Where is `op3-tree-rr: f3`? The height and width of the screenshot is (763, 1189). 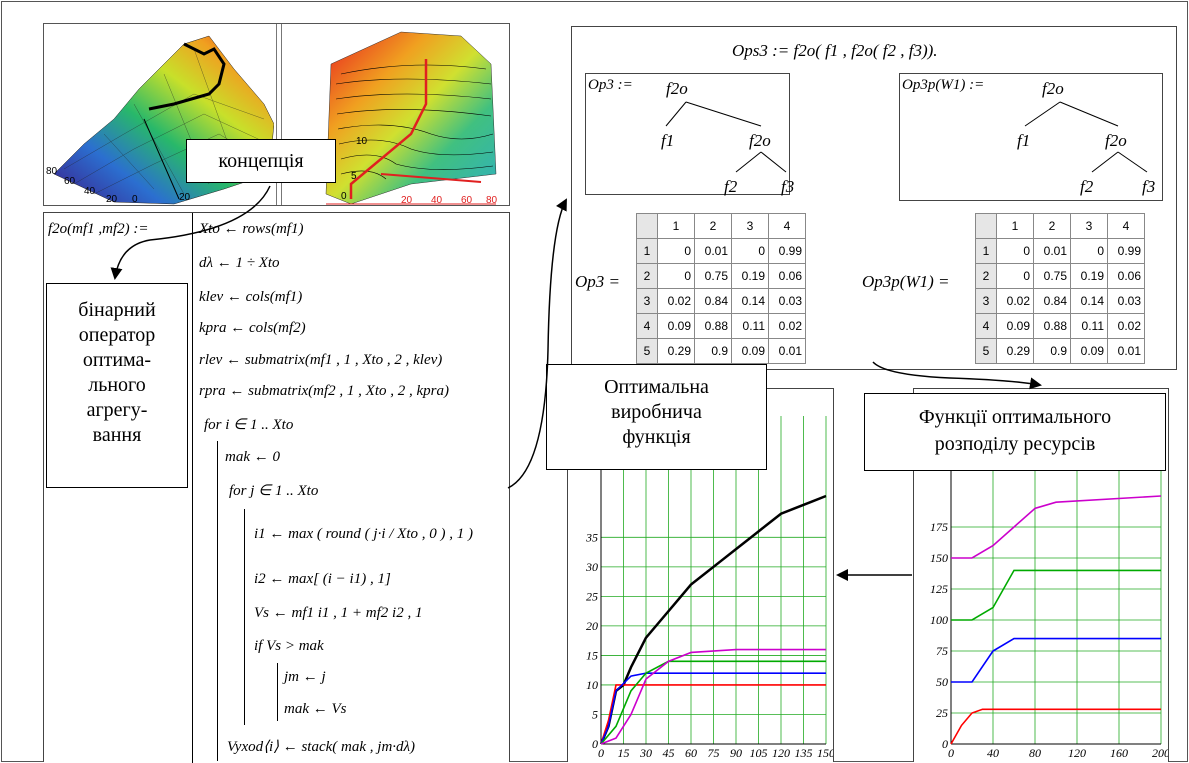
op3-tree-rr: f3 is located at coordinates (788, 186).